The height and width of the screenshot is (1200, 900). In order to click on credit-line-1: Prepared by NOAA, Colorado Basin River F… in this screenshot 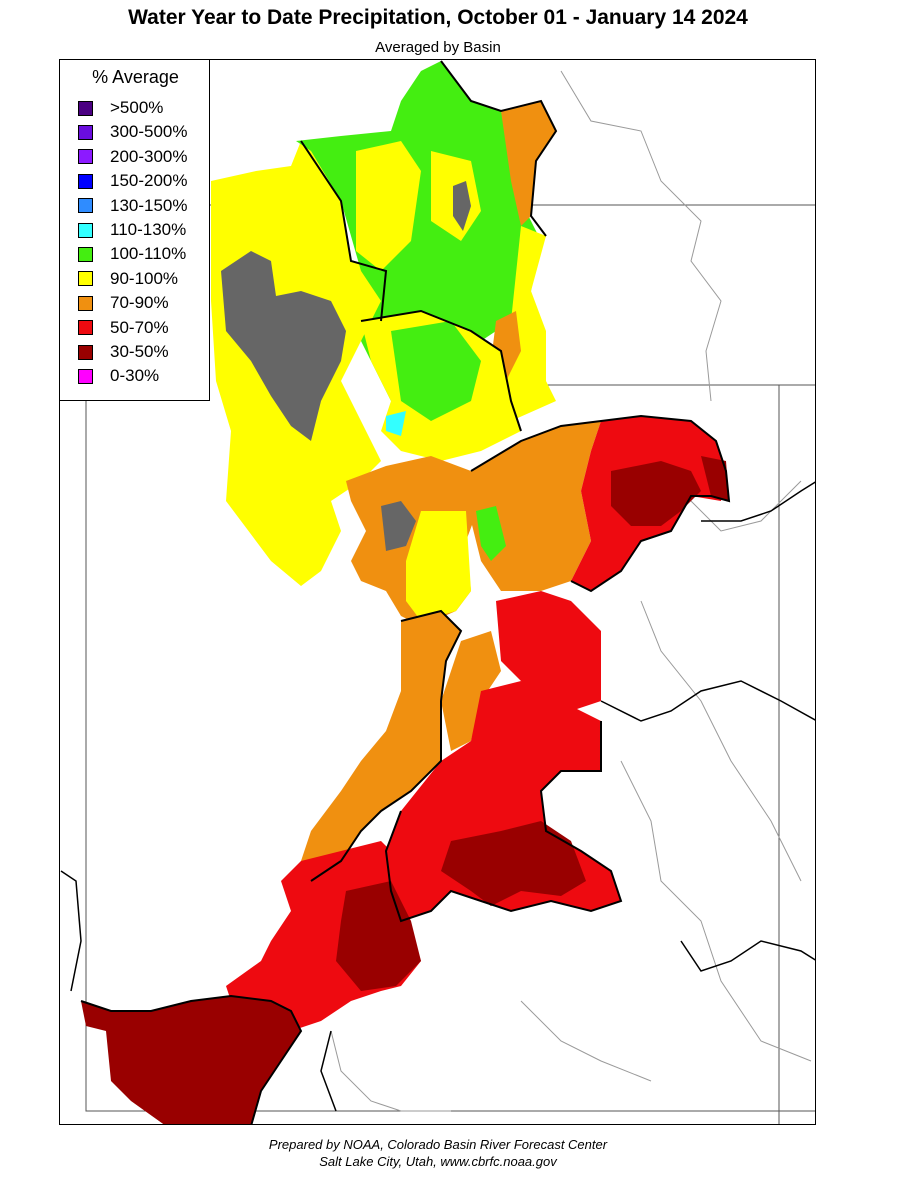, I will do `click(438, 1144)`.